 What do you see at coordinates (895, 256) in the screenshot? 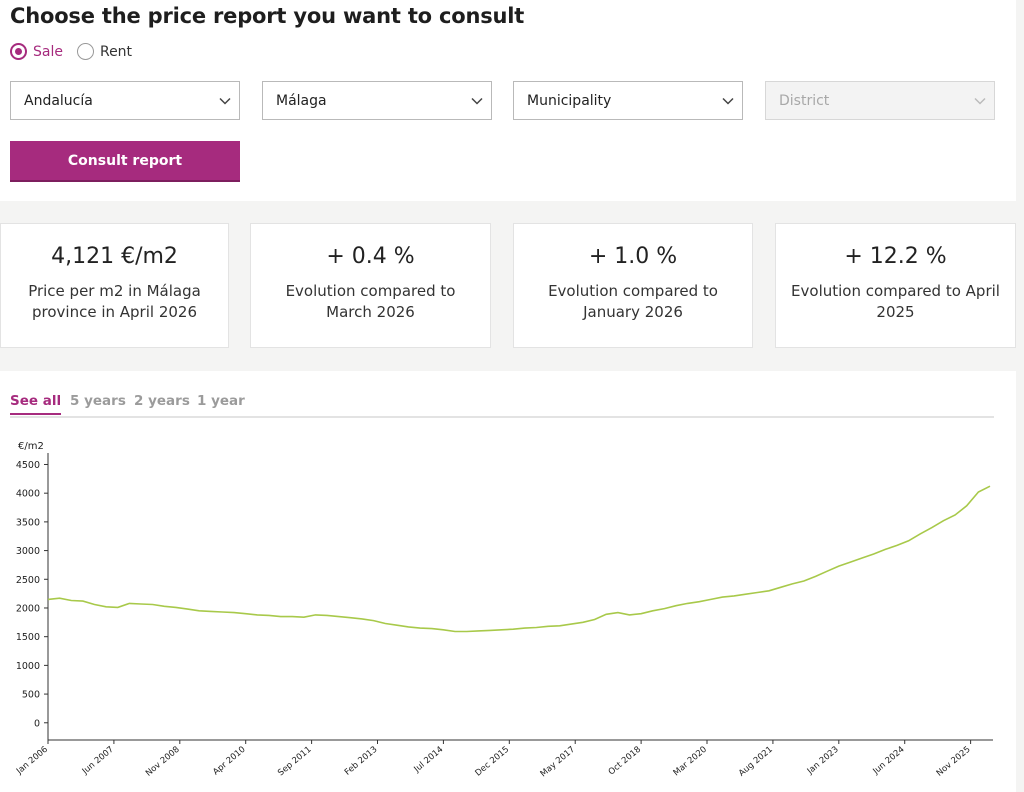
I see `stat-value: + 12.2 %` at bounding box center [895, 256].